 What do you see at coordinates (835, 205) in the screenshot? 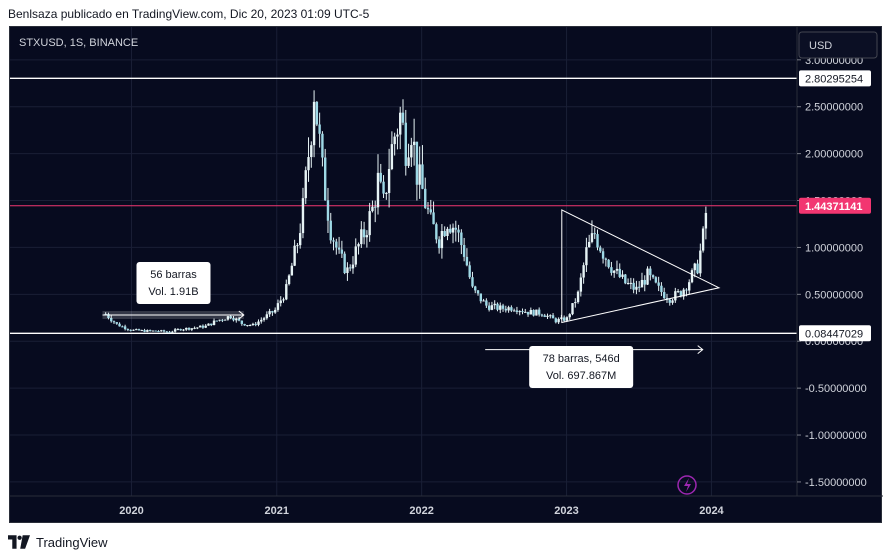
I see `current-price-badge` at bounding box center [835, 205].